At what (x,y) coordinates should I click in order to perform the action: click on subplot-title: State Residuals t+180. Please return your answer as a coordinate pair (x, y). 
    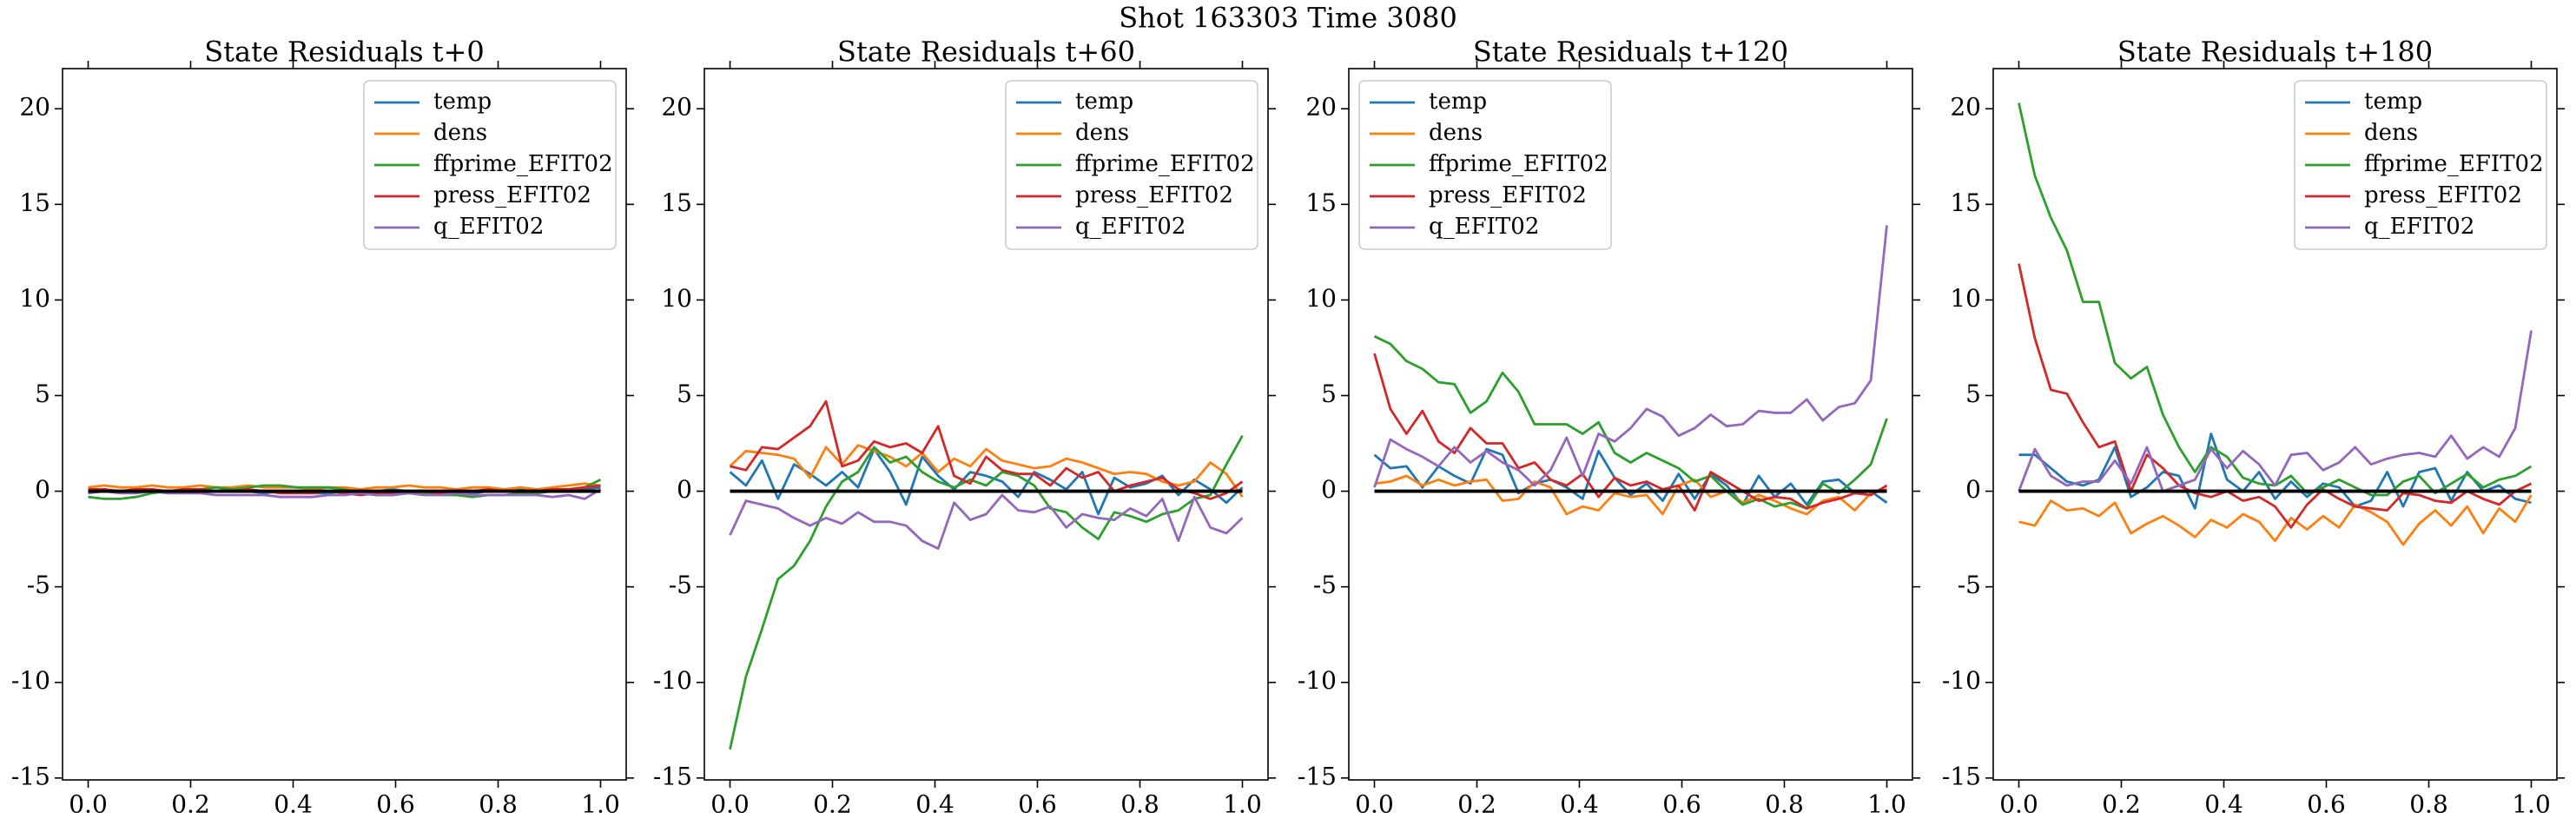
    Looking at the image, I should click on (2275, 52).